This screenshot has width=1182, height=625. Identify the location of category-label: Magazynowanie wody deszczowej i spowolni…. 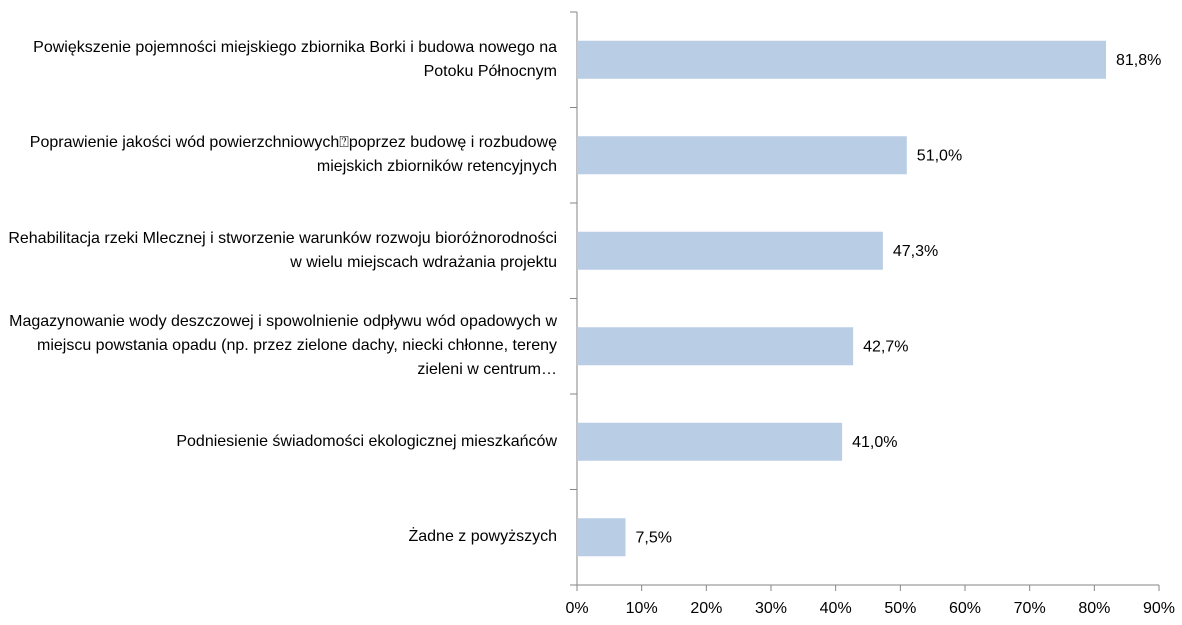
(280, 347).